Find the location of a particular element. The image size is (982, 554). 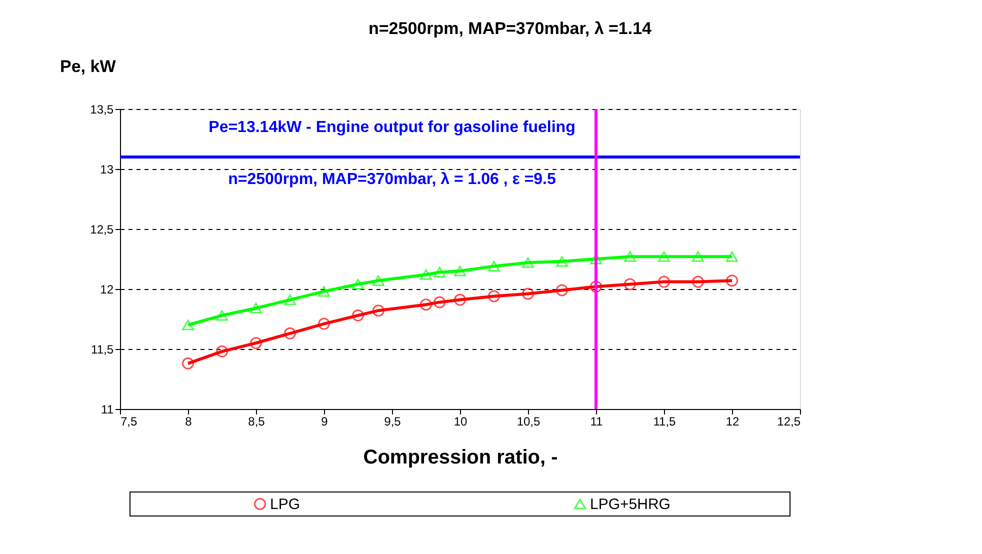

x-tick-label: 9,5 is located at coordinates (393, 421).